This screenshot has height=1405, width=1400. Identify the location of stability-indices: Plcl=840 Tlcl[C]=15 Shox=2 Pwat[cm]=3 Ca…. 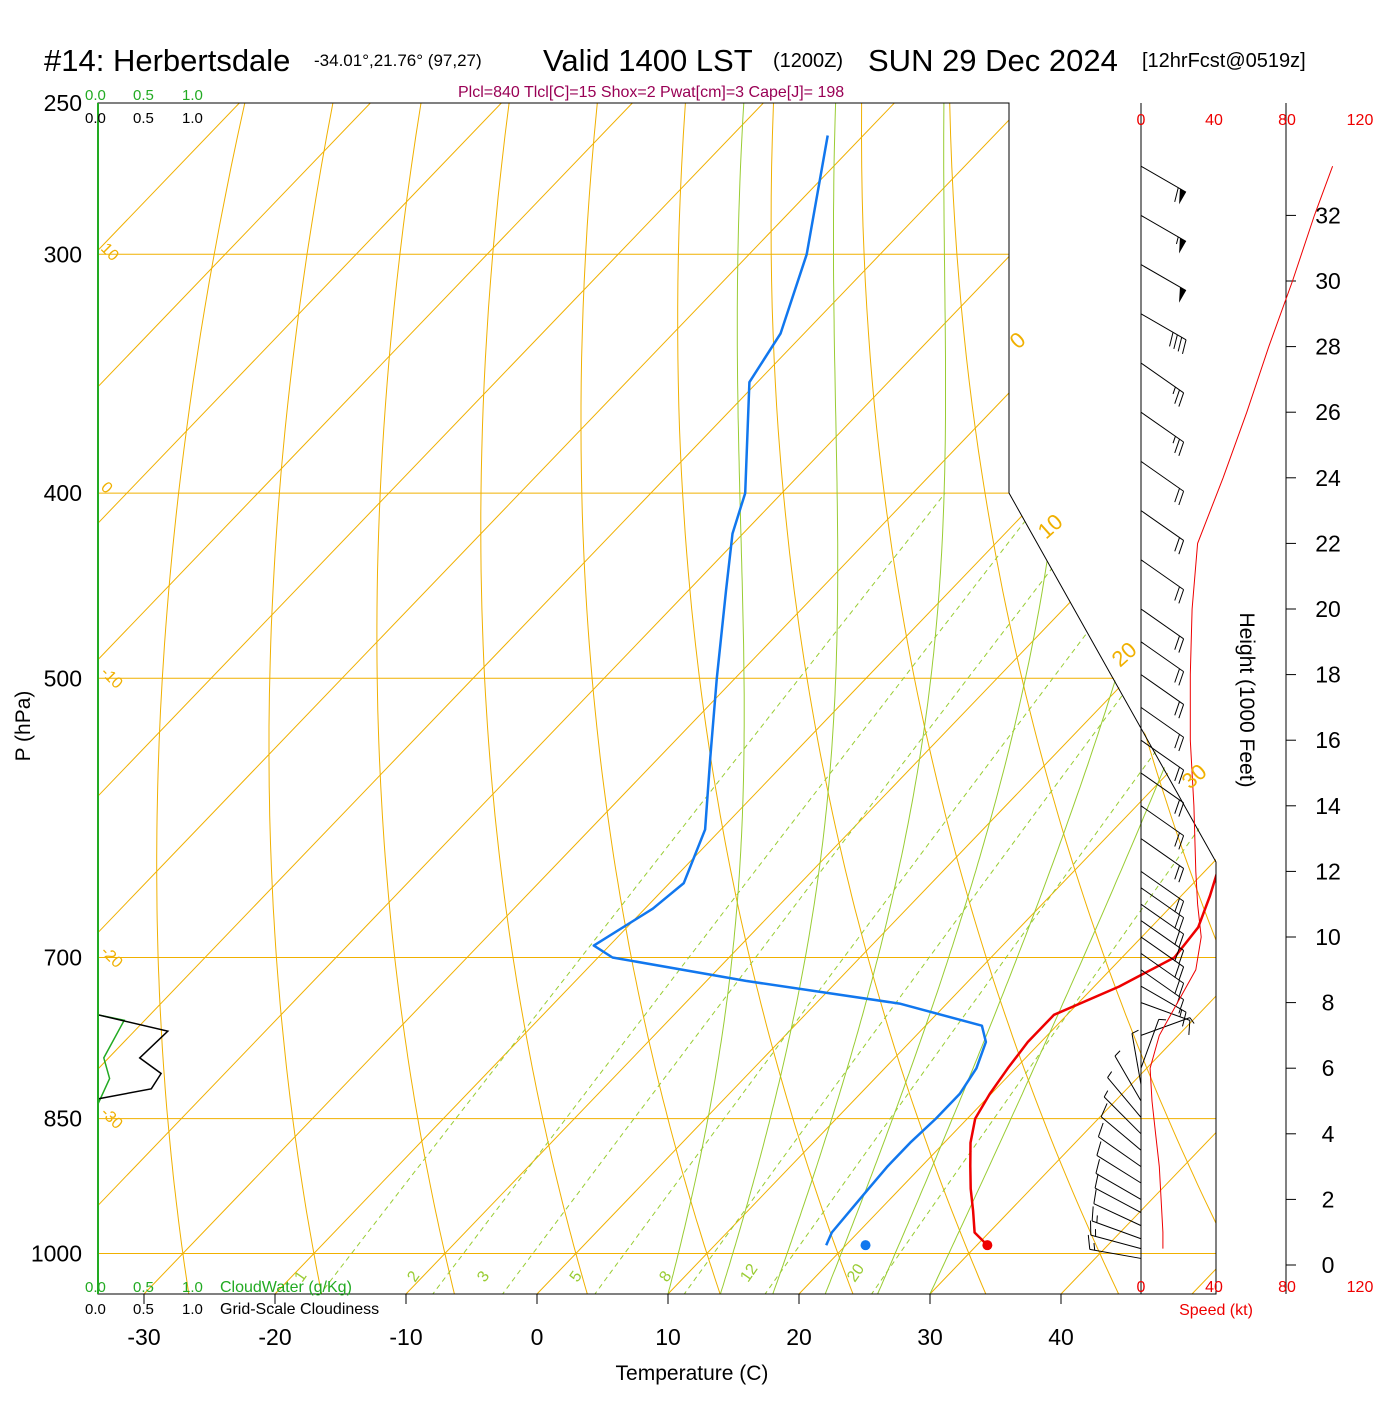
(651, 92).